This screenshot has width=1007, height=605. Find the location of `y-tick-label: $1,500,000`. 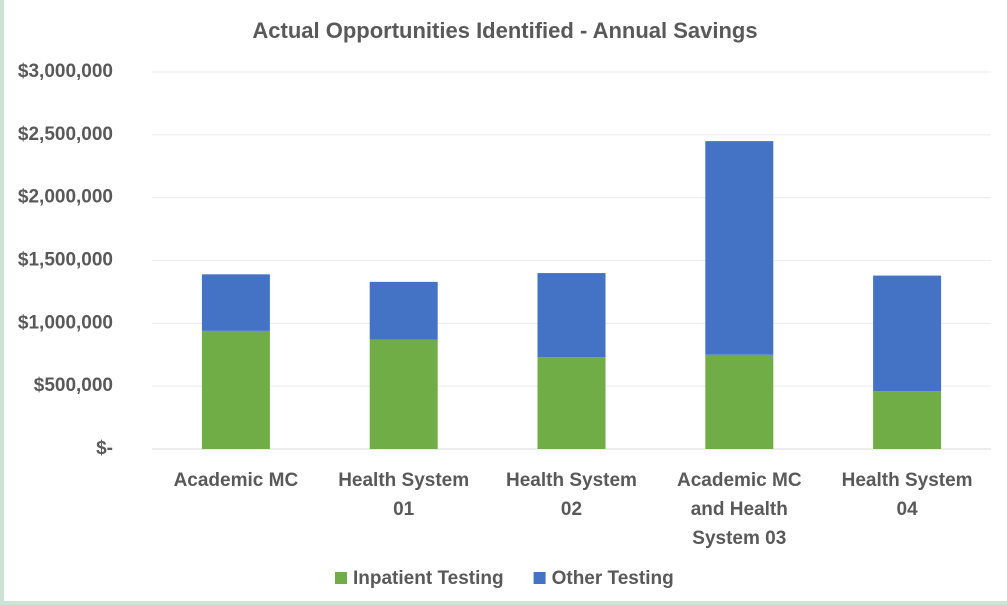

y-tick-label: $1,500,000 is located at coordinates (65, 260).